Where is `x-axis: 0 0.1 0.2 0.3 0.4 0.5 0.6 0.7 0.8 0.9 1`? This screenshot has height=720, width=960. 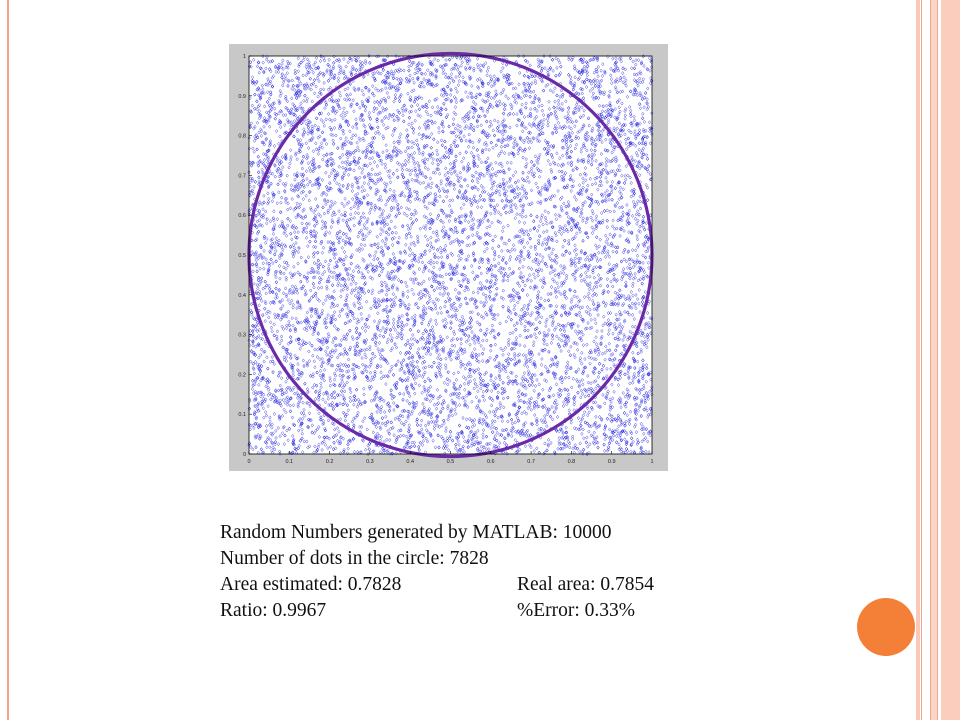
x-axis: 0 0.1 0.2 0.3 0.4 0.5 0.6 0.7 0.8 0.9 1 is located at coordinates (450, 458).